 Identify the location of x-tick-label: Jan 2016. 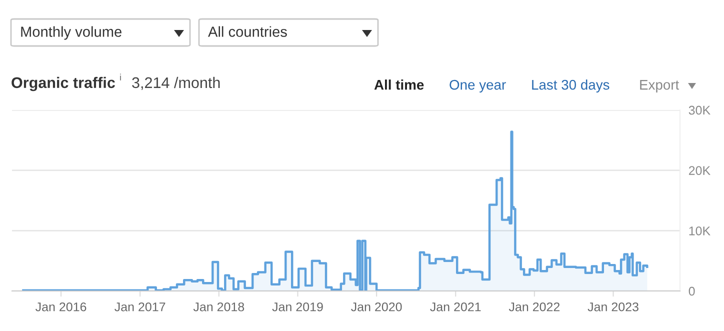
(61, 307).